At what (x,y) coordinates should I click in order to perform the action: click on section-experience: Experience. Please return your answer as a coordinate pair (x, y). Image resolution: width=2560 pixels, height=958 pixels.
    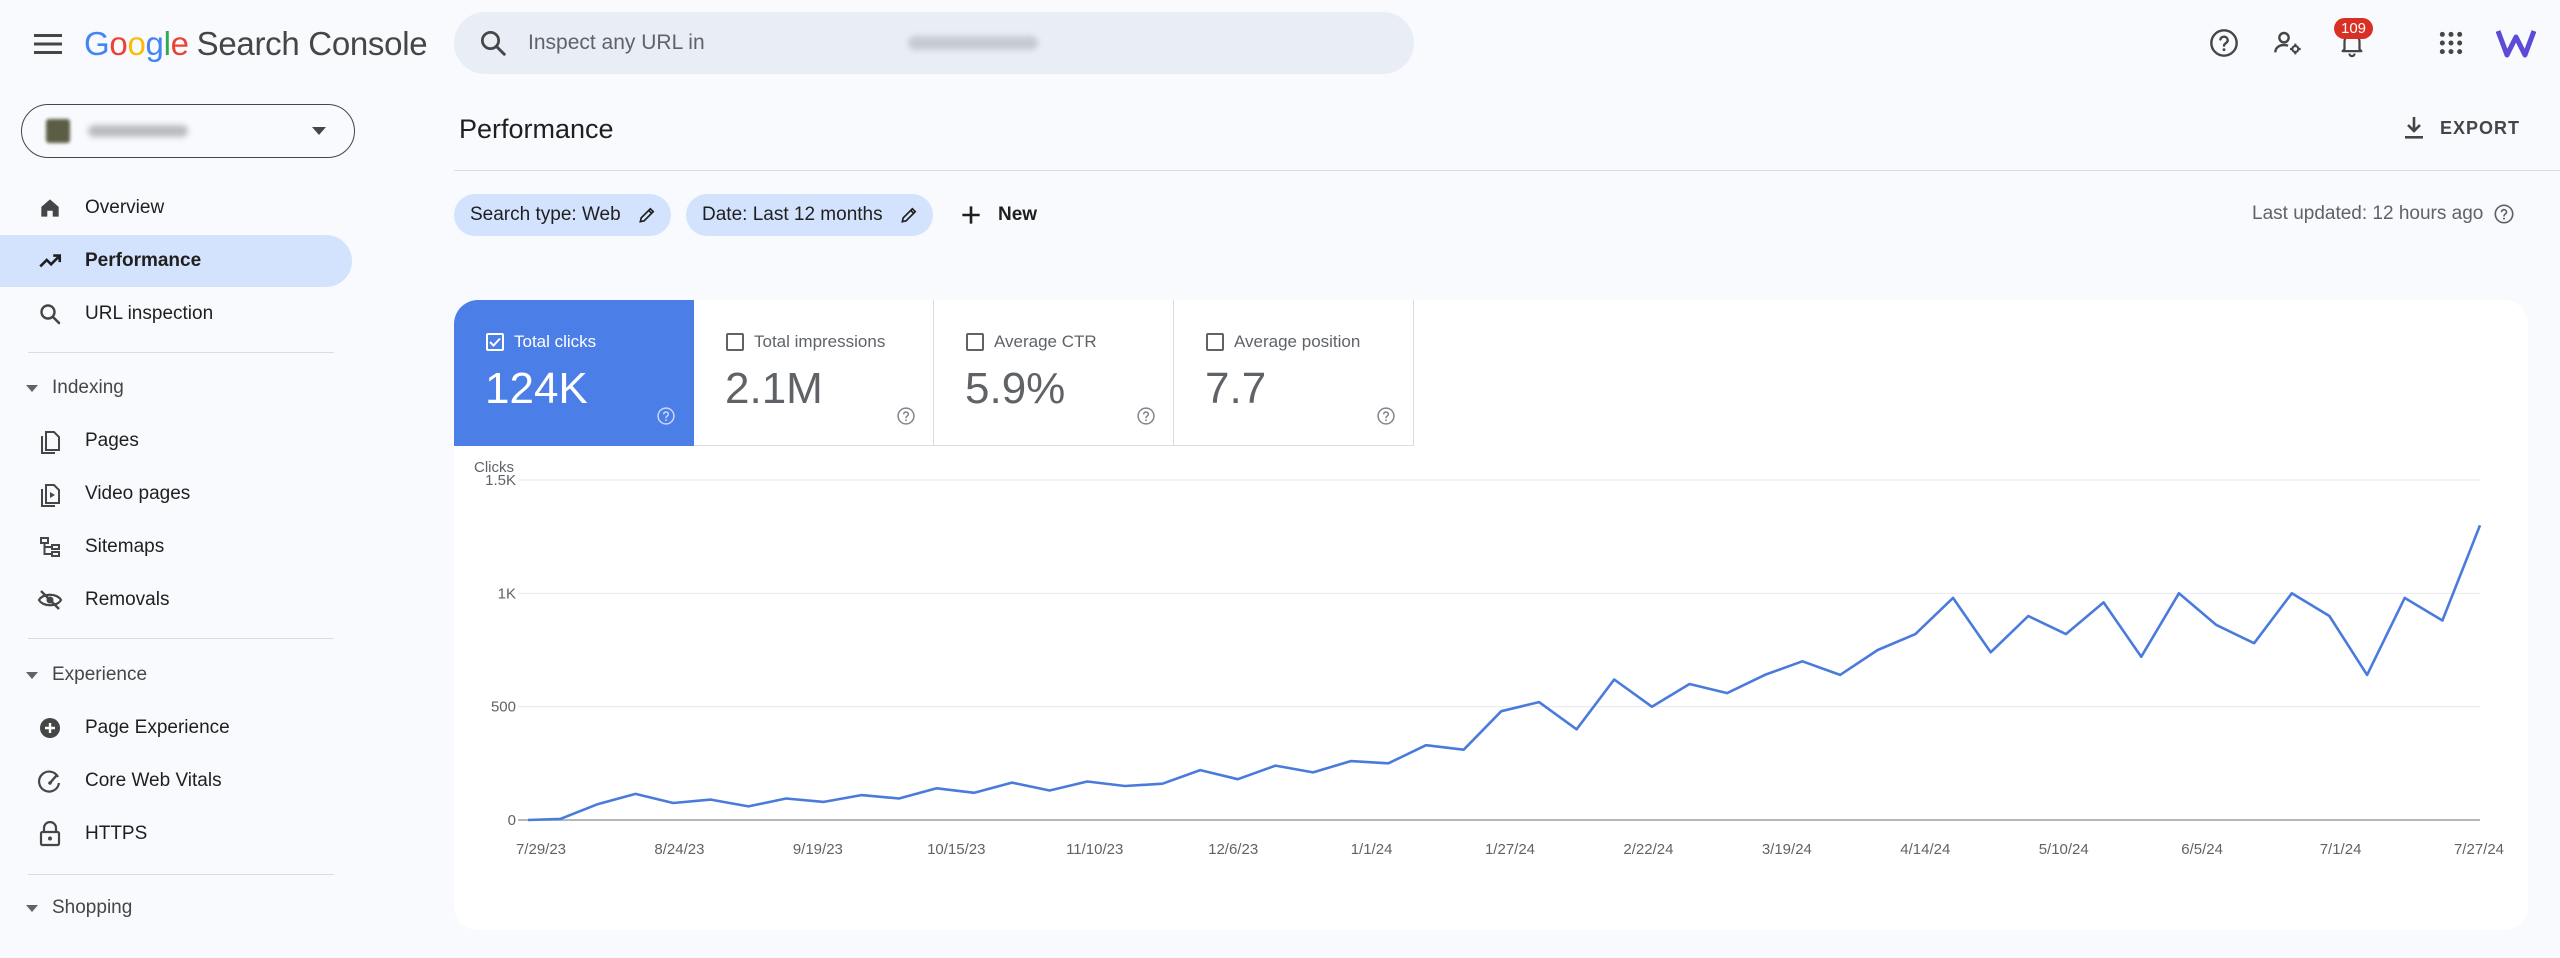
    Looking at the image, I should click on (86, 675).